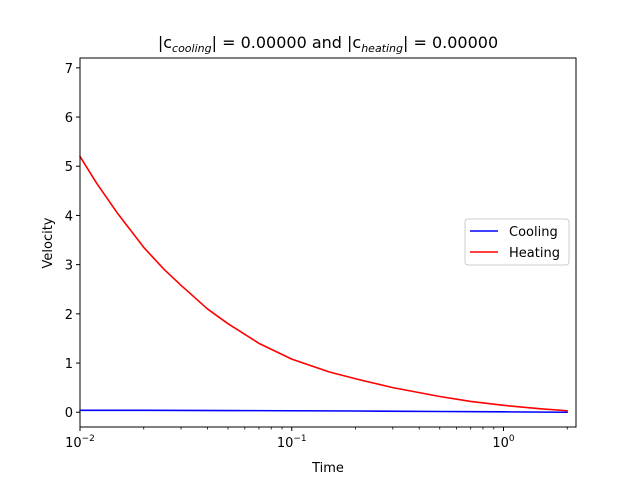 This screenshot has height=480, width=640. Describe the element at coordinates (192, 48) in the screenshot. I see `title-sub-cooling: cooling` at that location.